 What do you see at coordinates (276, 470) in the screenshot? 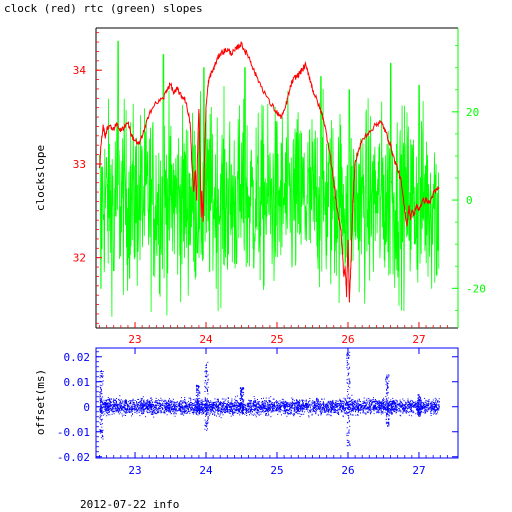
I see `bottom-x-tick-label: 25` at bounding box center [276, 470].